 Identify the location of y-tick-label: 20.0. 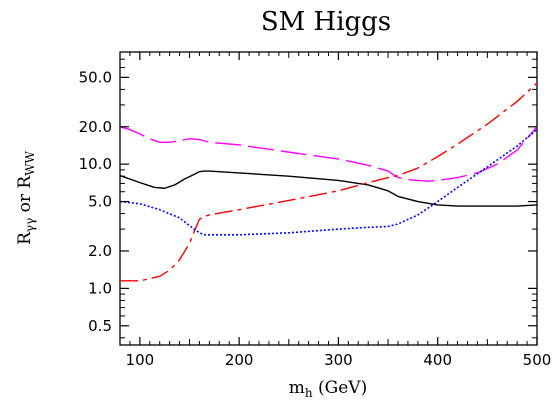
(95, 127).